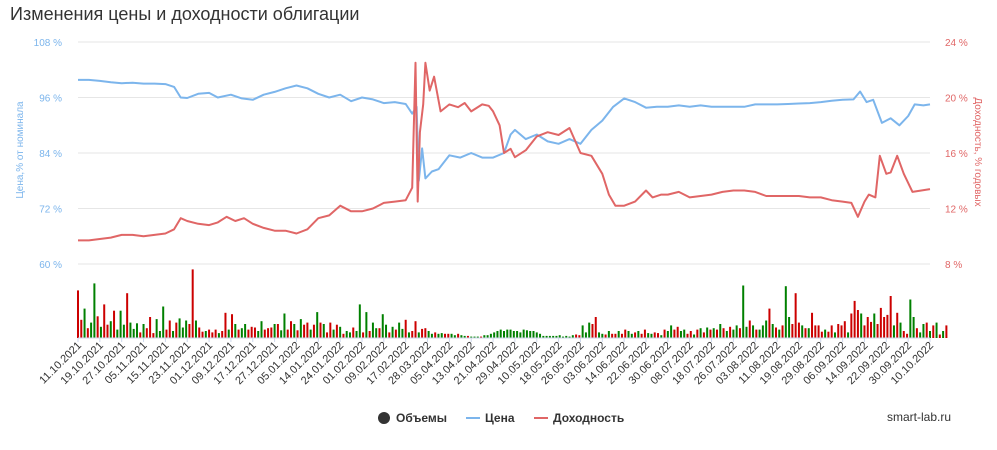 The image size is (997, 450). I want to click on legend-item-price: Цена, so click(490, 418).